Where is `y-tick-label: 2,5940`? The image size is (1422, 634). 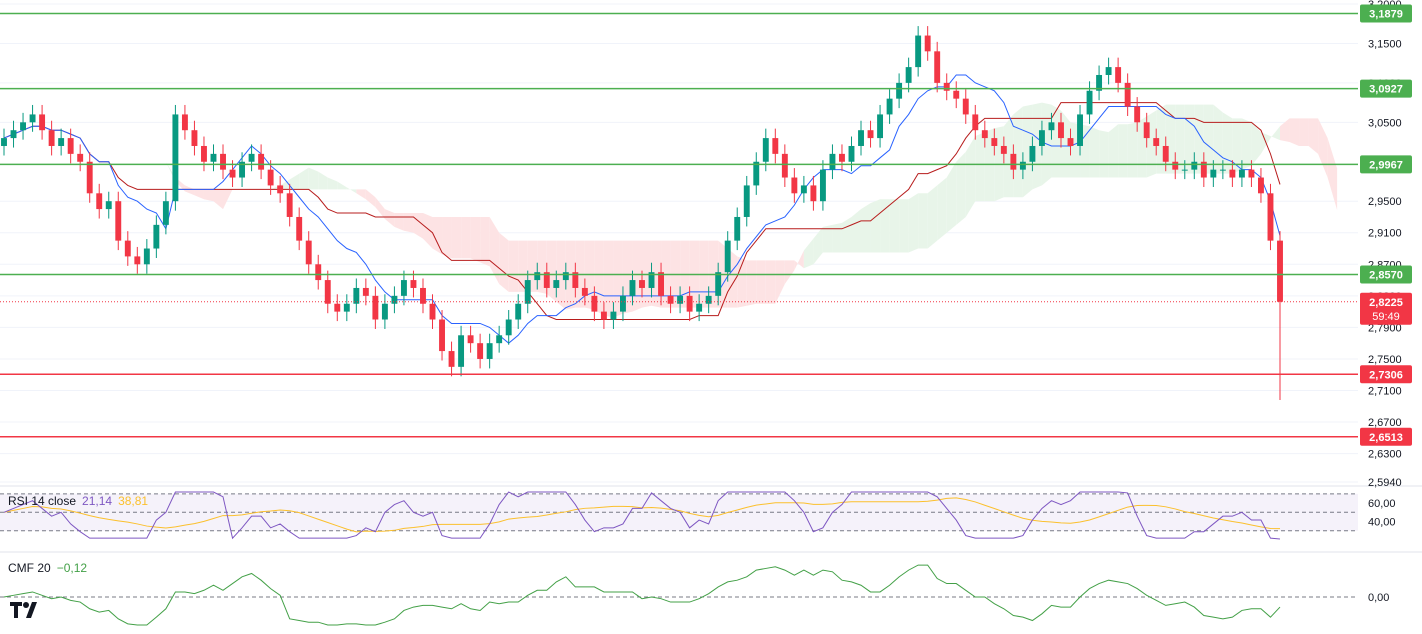 y-tick-label: 2,5940 is located at coordinates (1385, 483).